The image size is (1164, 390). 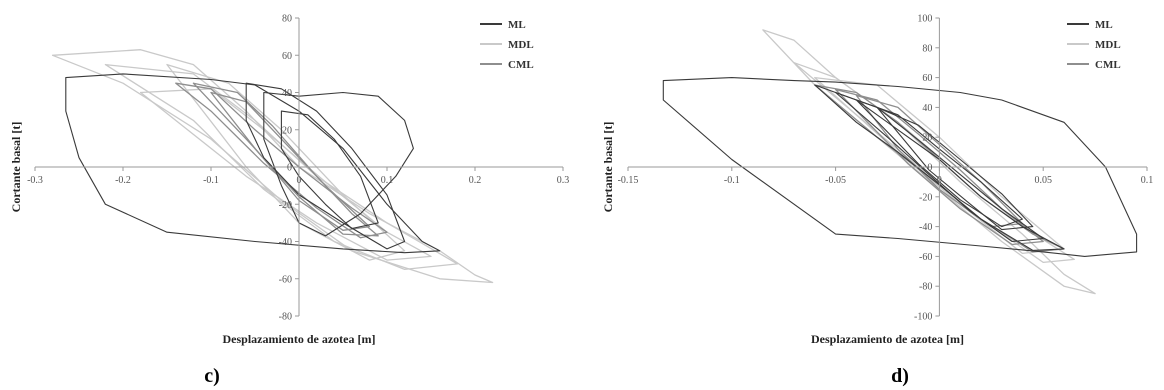 I want to click on x-tick-label: -0.2, so click(x=123, y=180).